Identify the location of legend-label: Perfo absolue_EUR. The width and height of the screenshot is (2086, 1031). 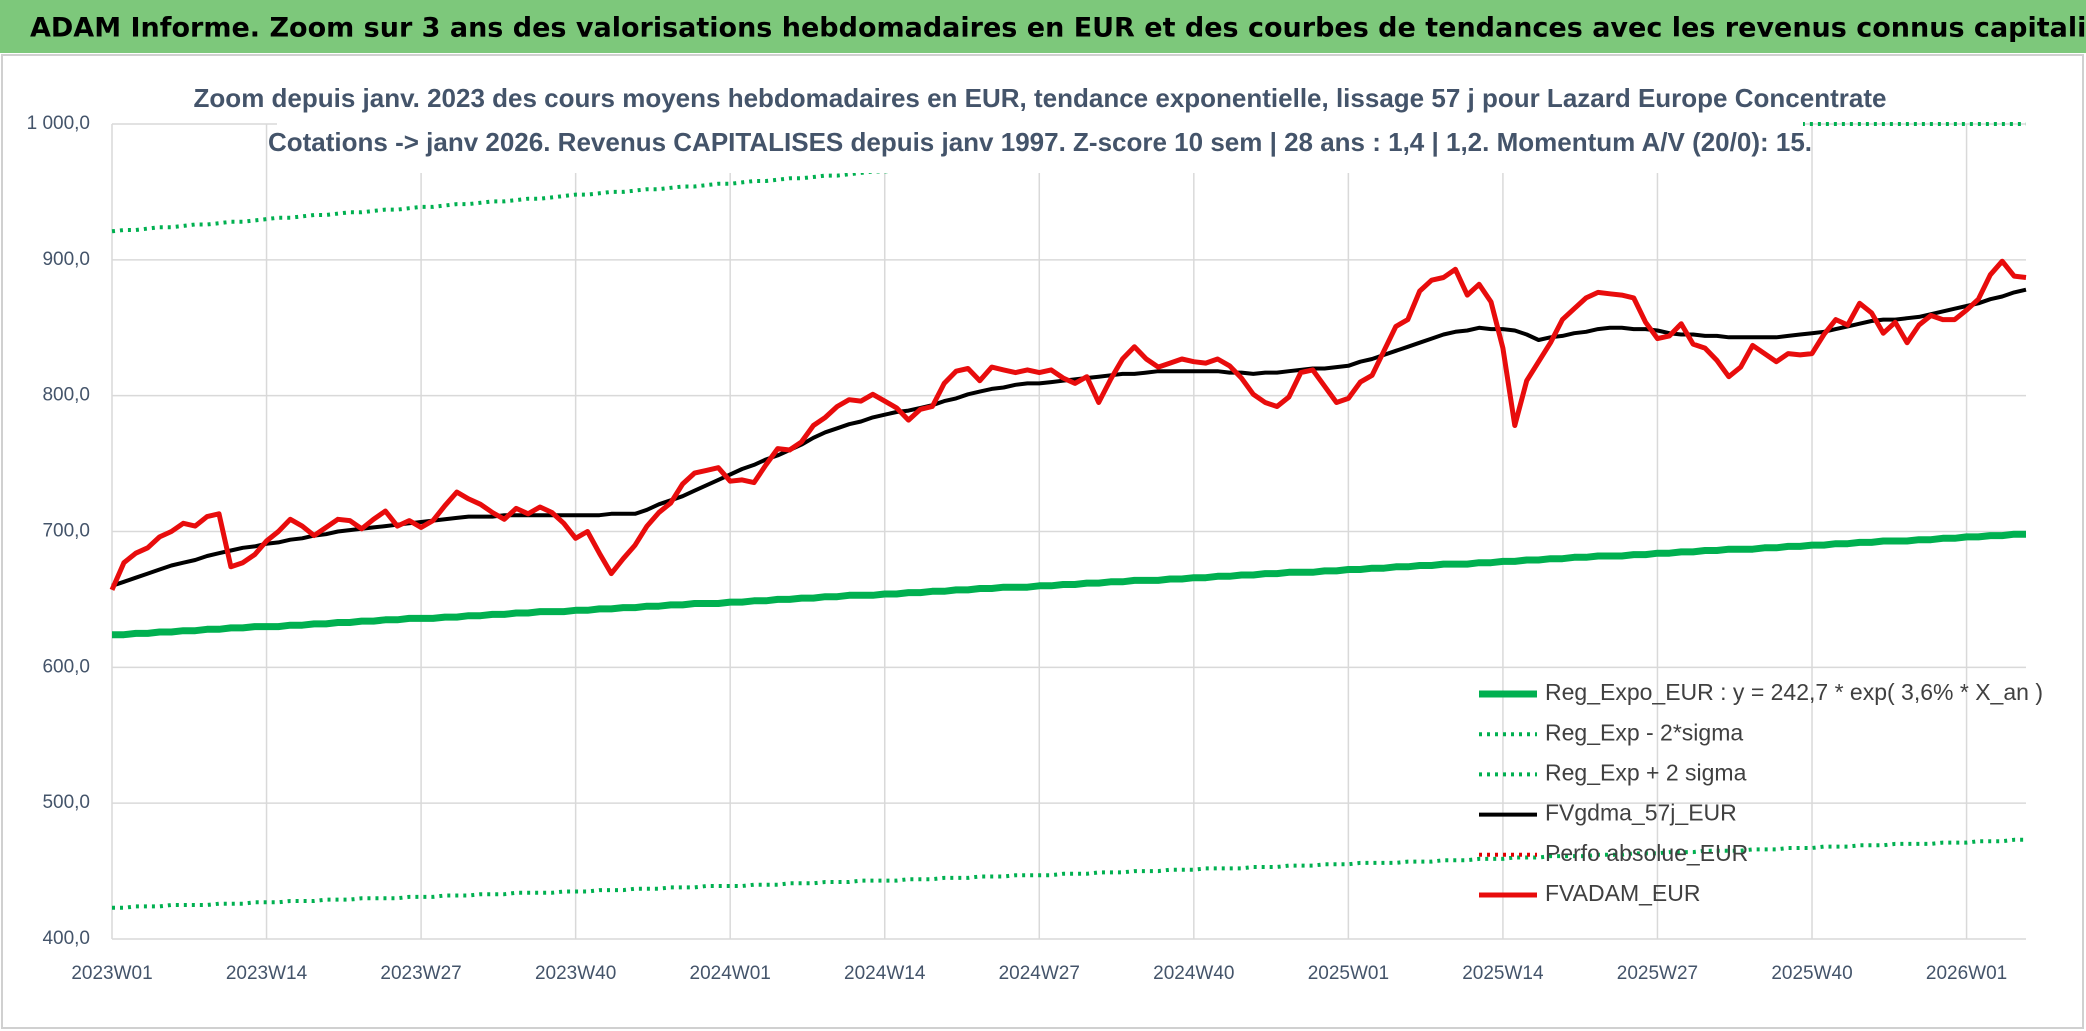
(1646, 853).